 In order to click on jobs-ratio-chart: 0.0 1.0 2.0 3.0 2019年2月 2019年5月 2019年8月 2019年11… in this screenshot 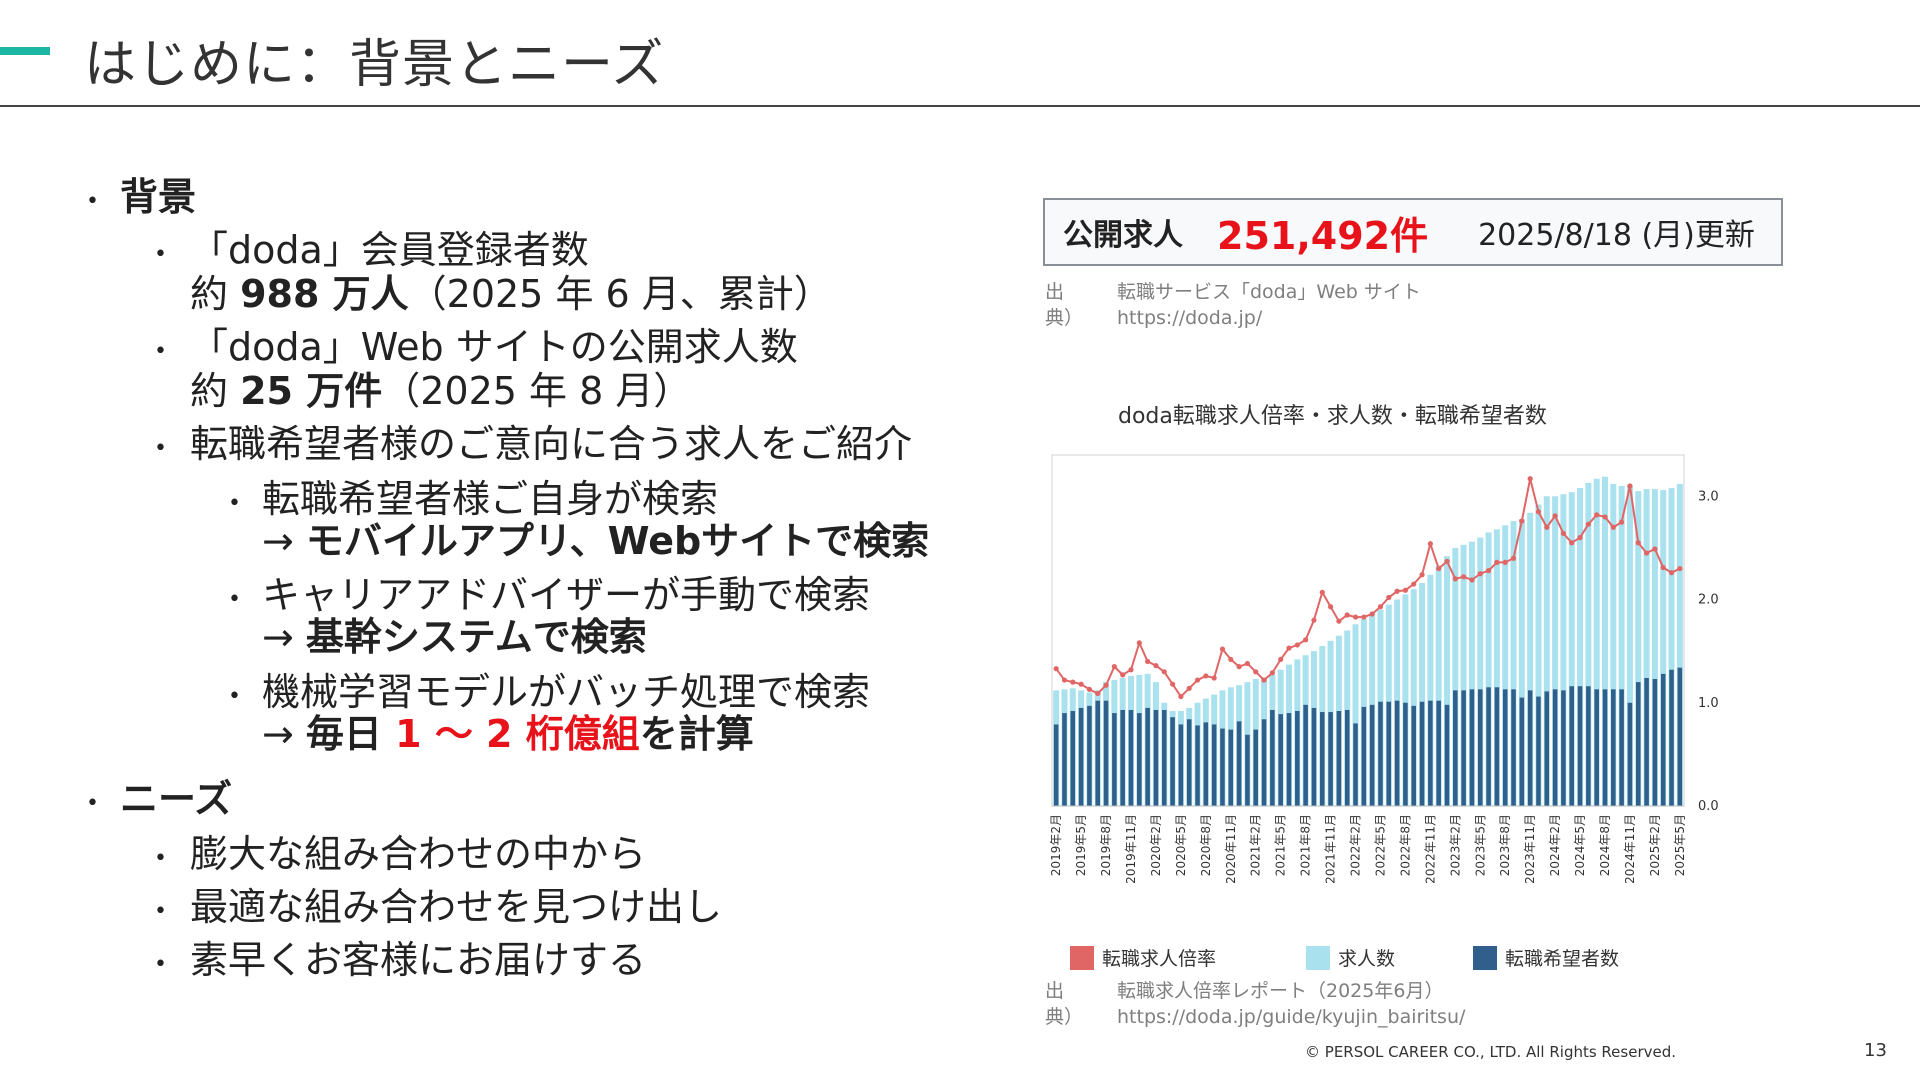, I will do `click(1384, 669)`.